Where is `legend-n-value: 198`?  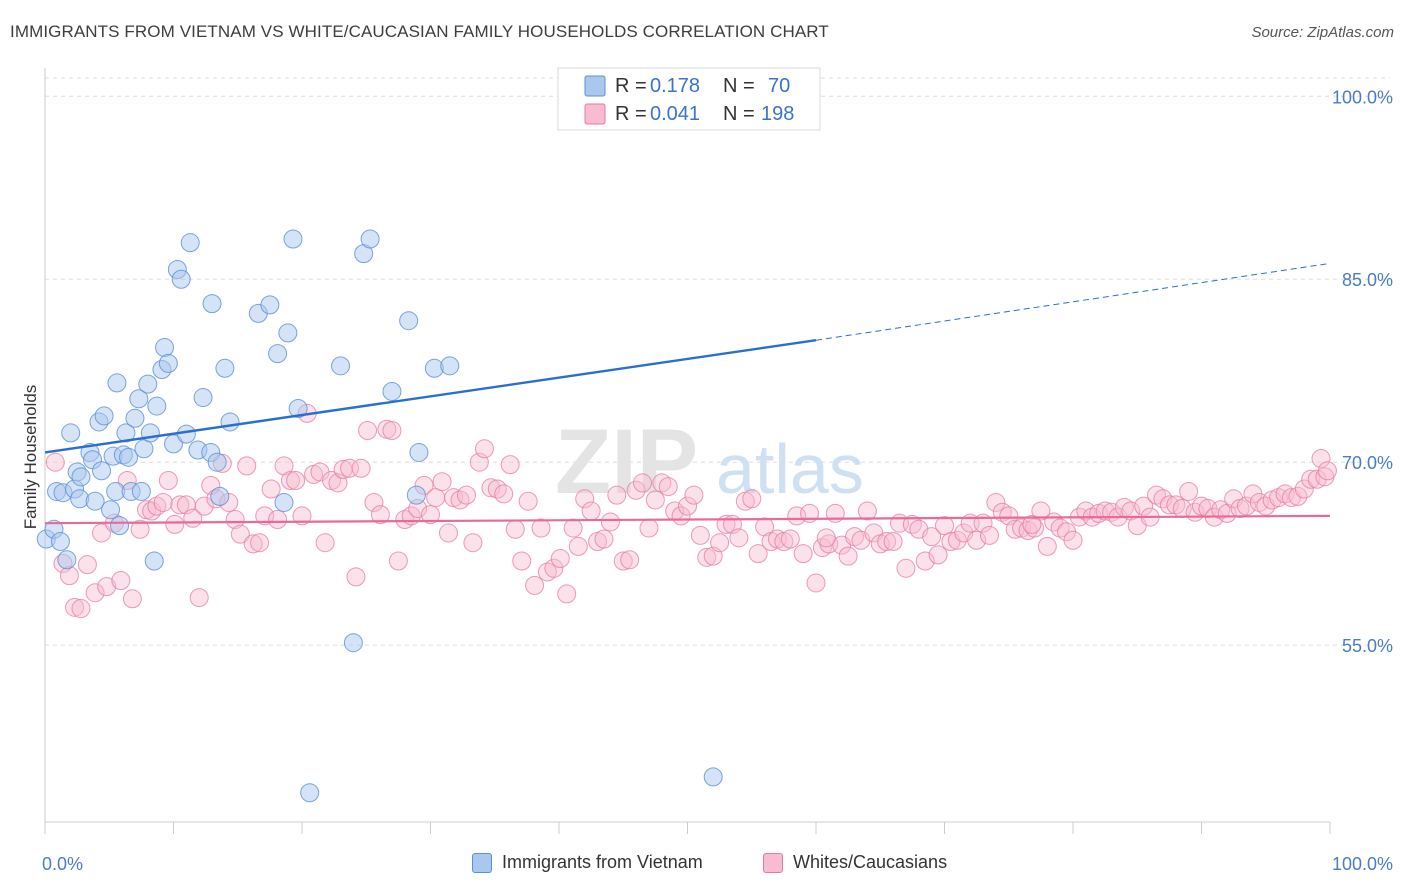 legend-n-value: 198 is located at coordinates (777, 114).